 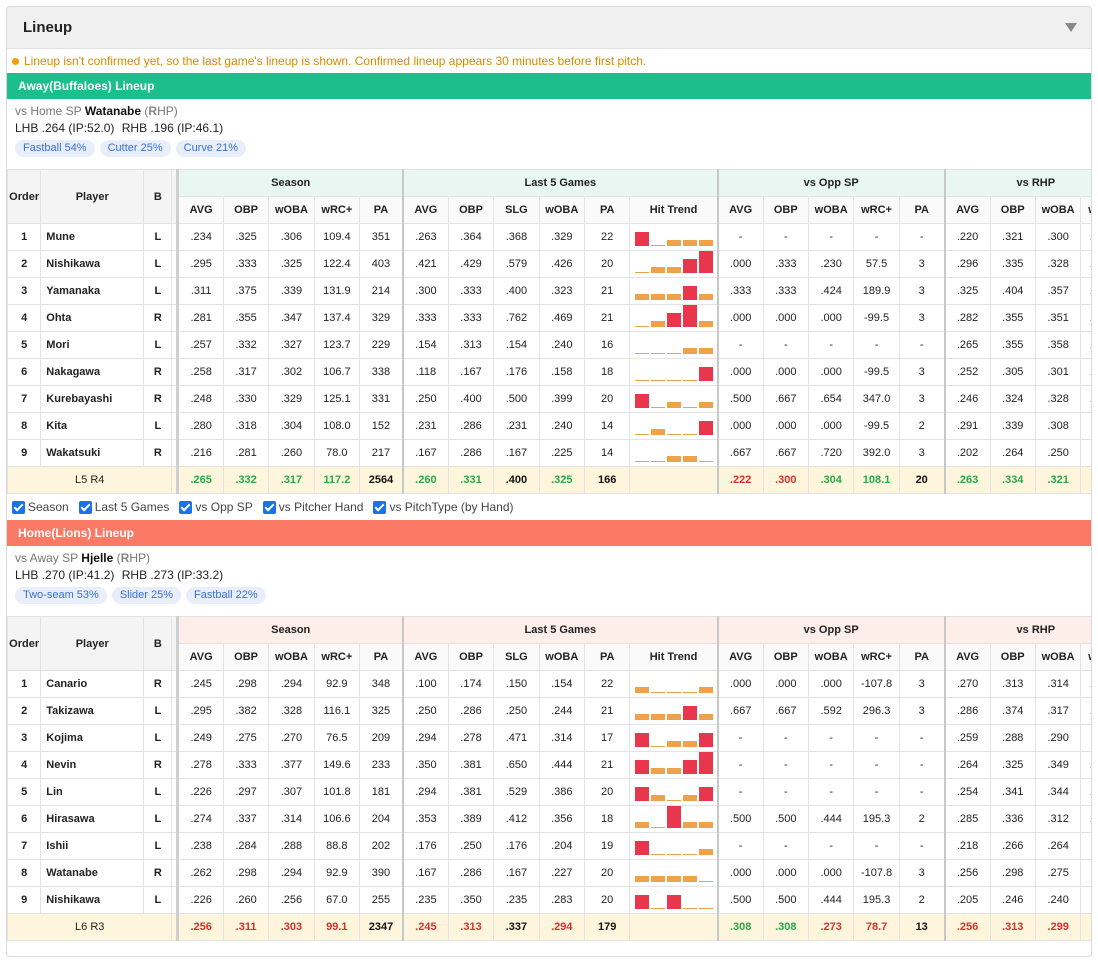 I want to click on pitch-chip: Fastball 54%, so click(x=55, y=148).